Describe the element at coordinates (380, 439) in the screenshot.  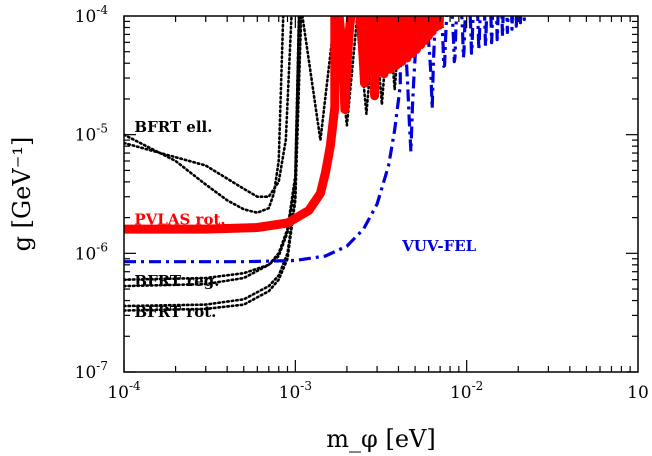
I see `x-axis-title: m_φ [eV]` at that location.